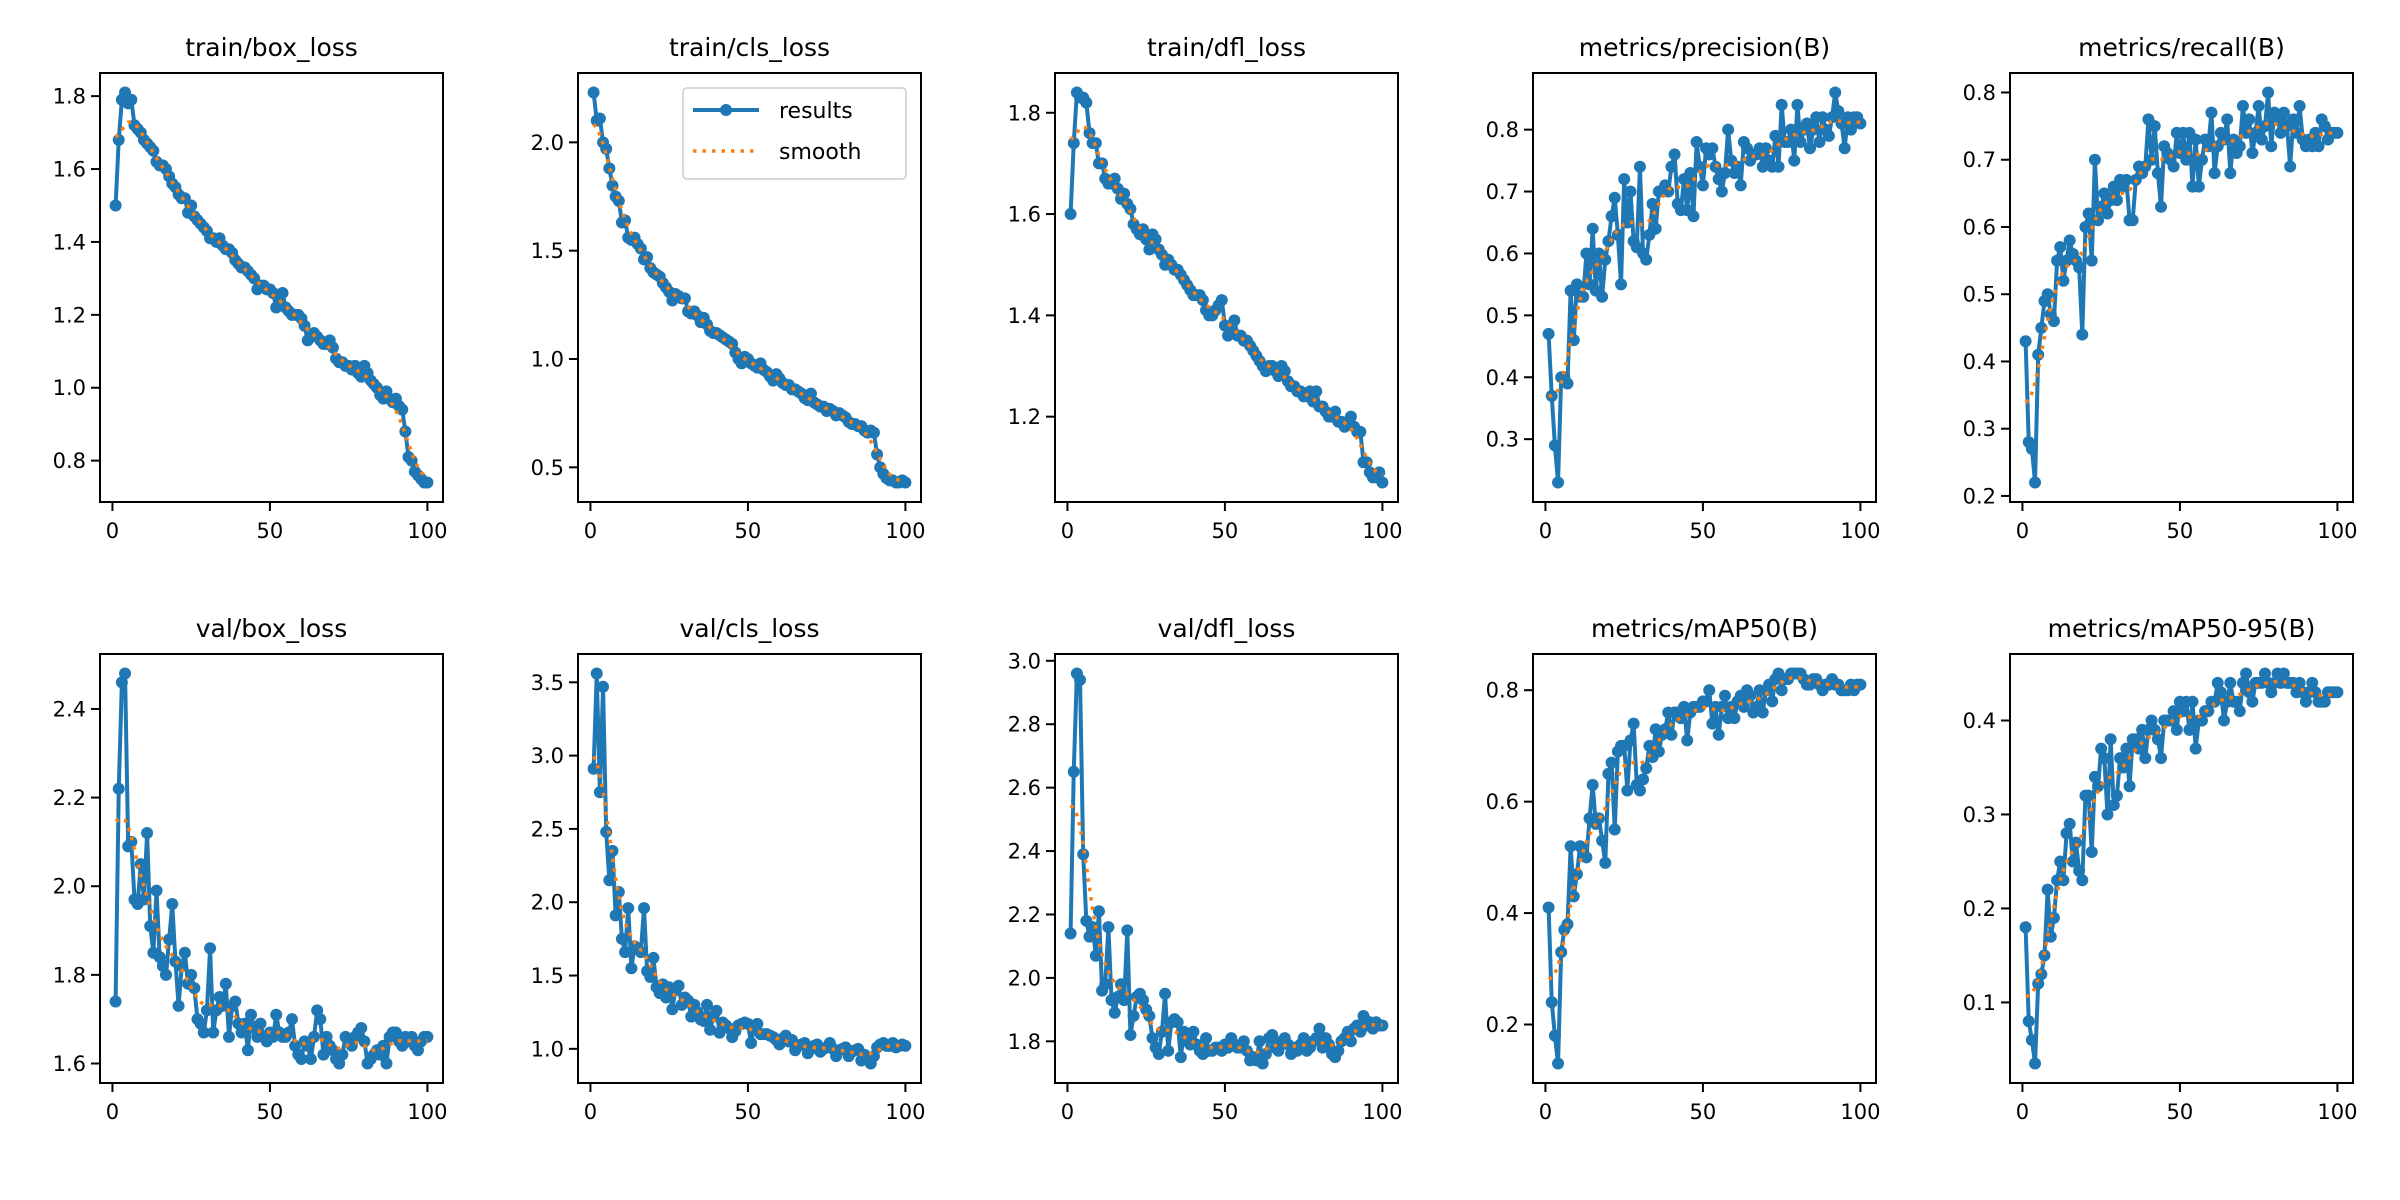  I want to click on y-tick-label: 0.8, so click(1979, 93).